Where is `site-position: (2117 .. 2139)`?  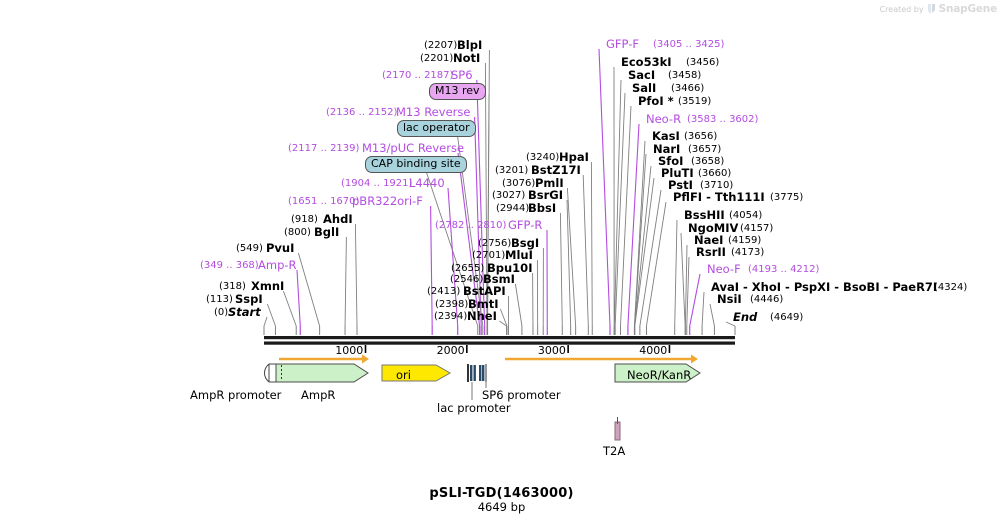 site-position: (2117 .. 2139) is located at coordinates (324, 148).